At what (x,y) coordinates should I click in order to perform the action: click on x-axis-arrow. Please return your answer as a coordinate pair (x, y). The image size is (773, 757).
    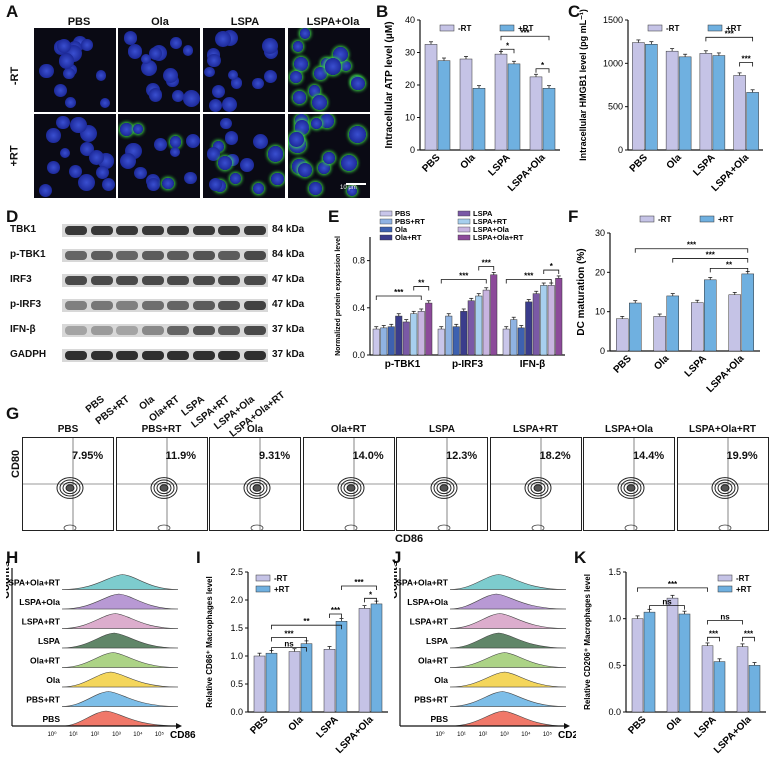
    Looking at the image, I should click on (179, 726).